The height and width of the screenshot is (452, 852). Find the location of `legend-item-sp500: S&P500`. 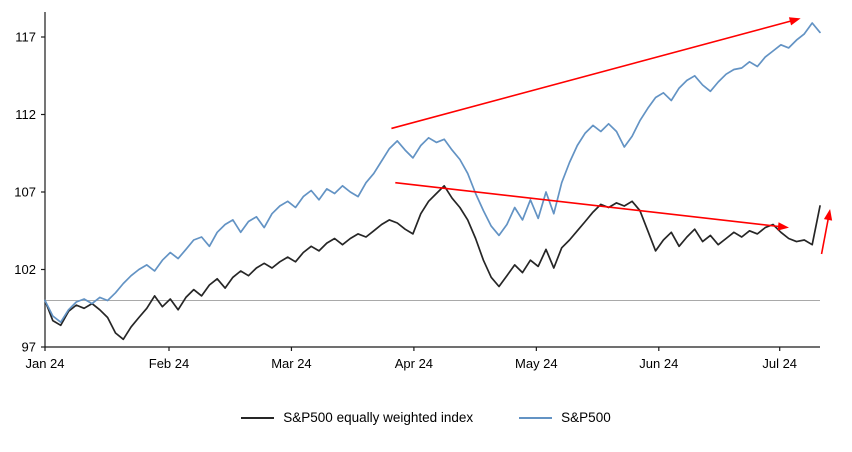

legend-item-sp500: S&P500 is located at coordinates (565, 417).